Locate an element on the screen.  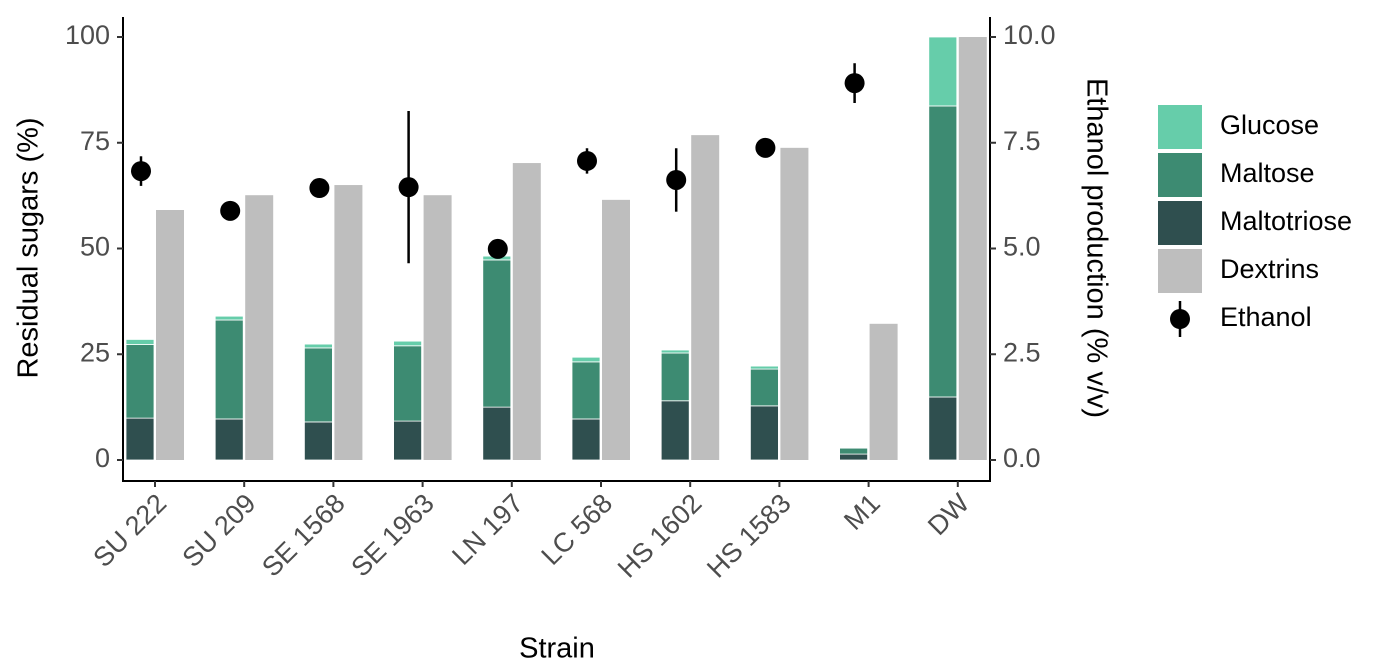
y-tick-label: 50 is located at coordinates (95, 247).